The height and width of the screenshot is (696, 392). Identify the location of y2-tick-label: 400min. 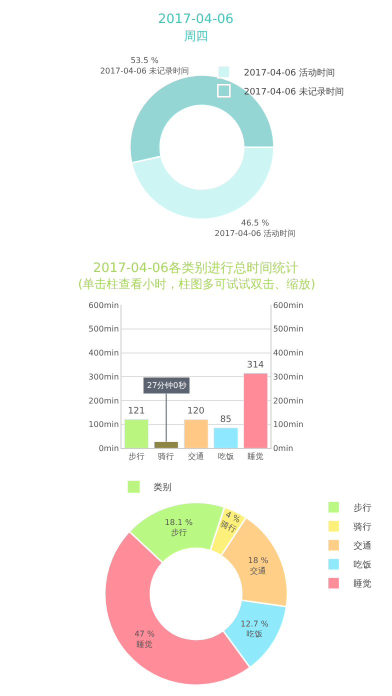
(288, 353).